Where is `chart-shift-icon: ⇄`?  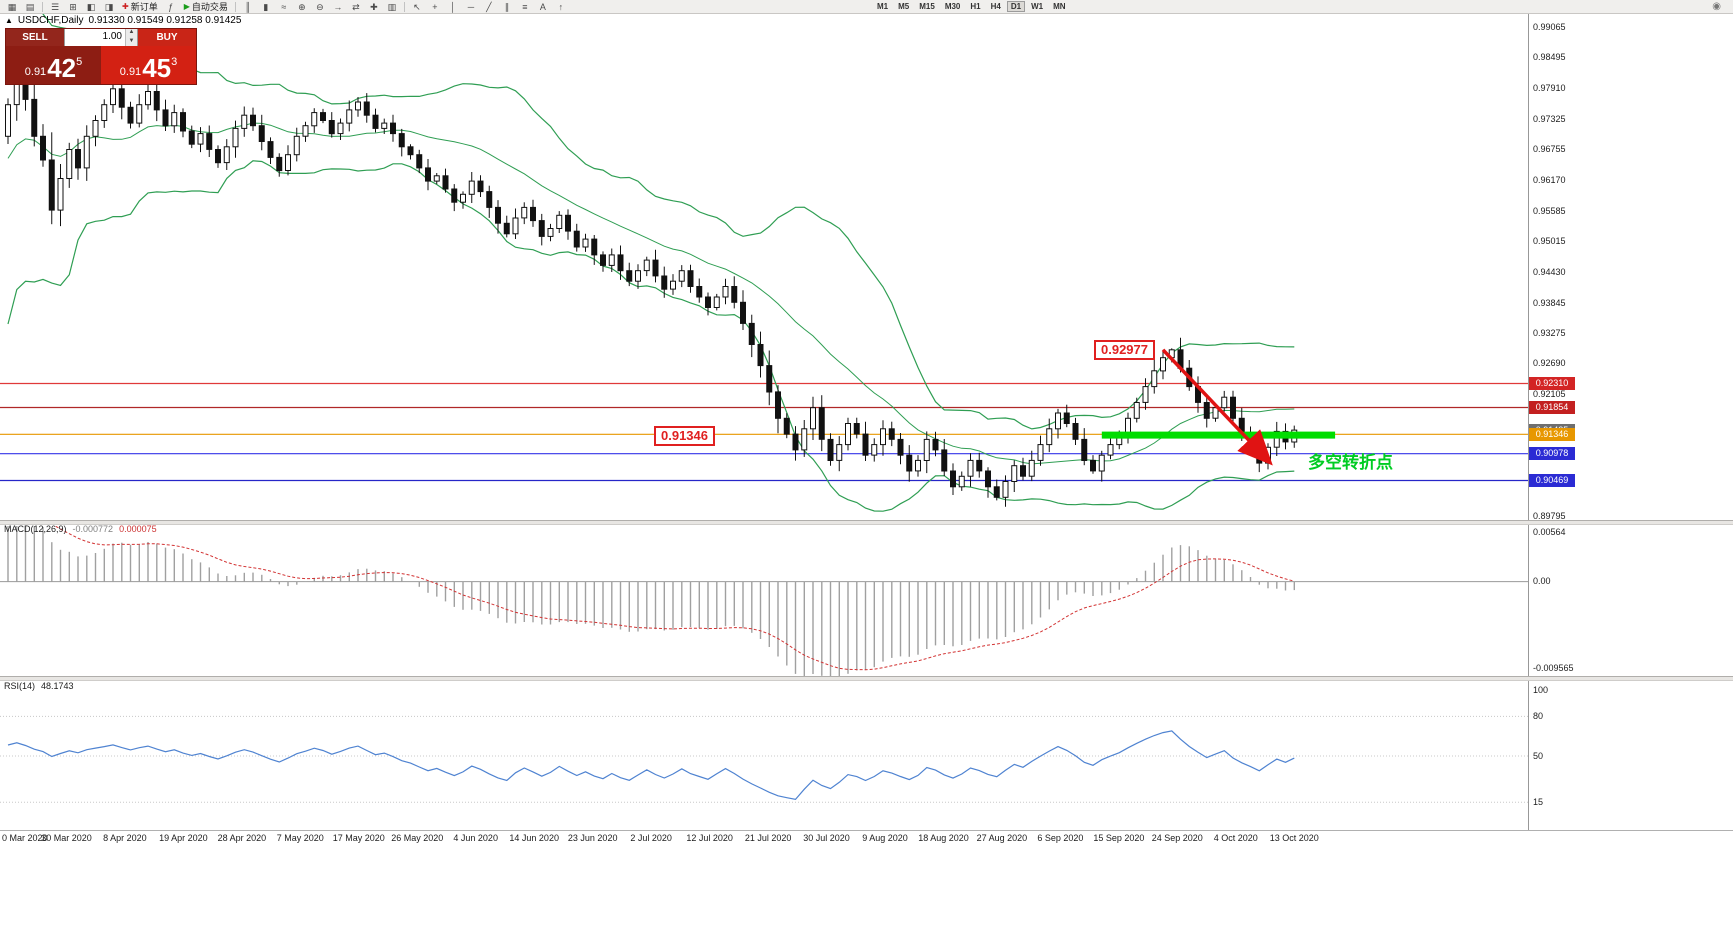
chart-shift-icon: ⇄ is located at coordinates (356, 6).